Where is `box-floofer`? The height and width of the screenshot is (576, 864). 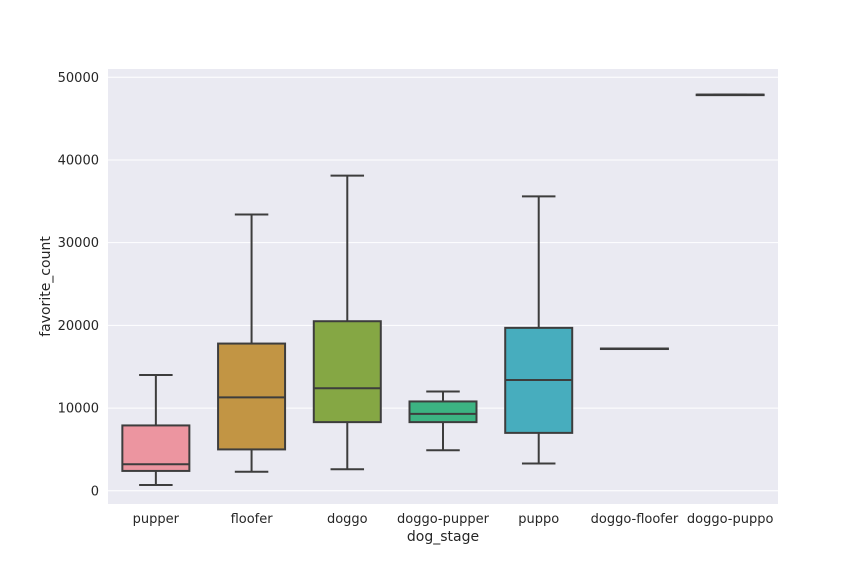
box-floofer is located at coordinates (252, 343).